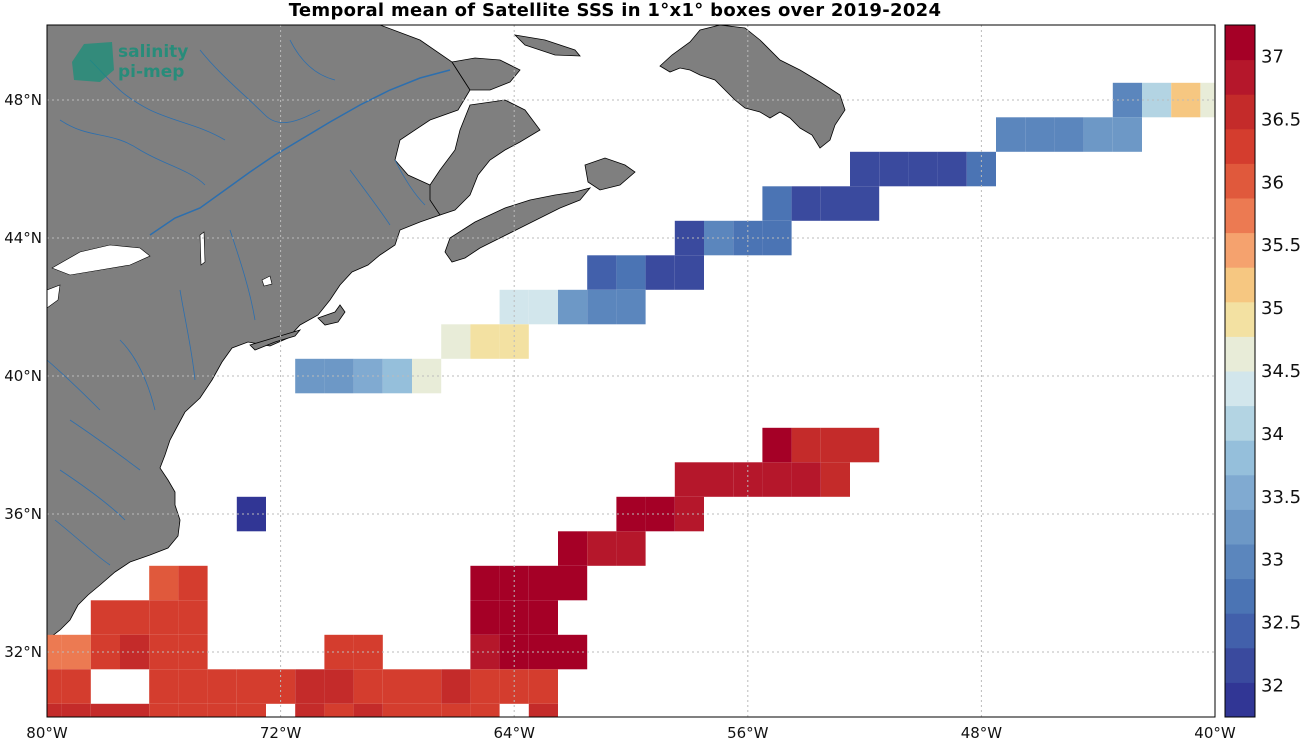  Describe the element at coordinates (281, 732) in the screenshot. I see `longitude-tick-label: 72°W` at that location.